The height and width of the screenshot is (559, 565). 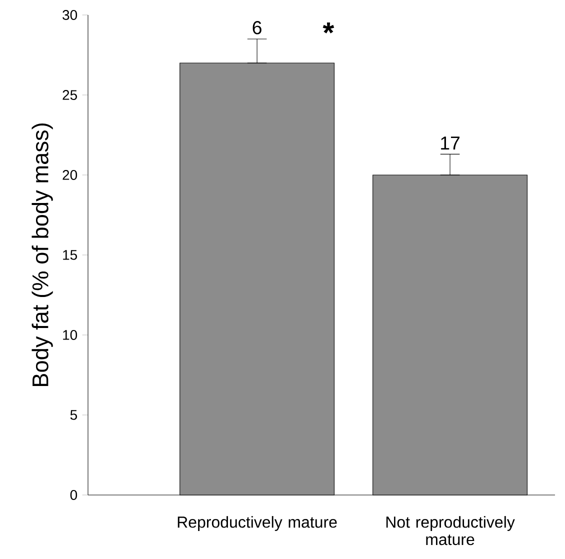 What do you see at coordinates (70, 175) in the screenshot?
I see `y-tick-label: 20` at bounding box center [70, 175].